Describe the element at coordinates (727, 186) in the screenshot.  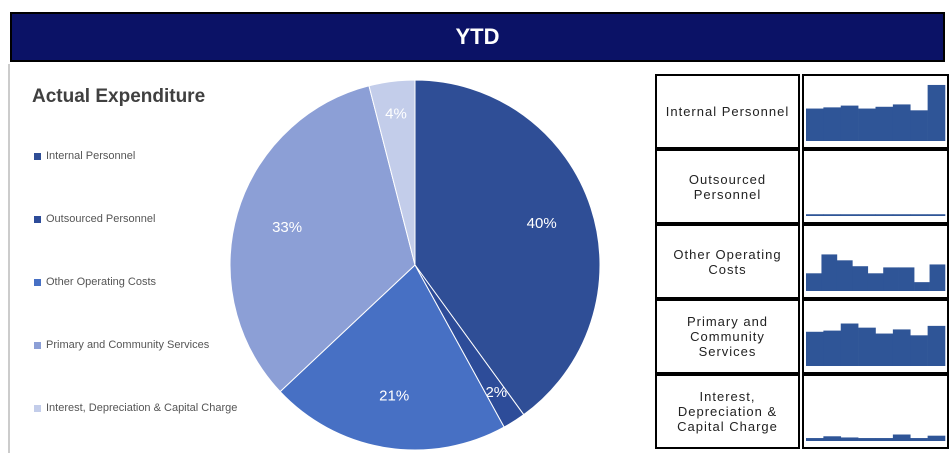
I see `row-label: Outsourced Personnel` at that location.